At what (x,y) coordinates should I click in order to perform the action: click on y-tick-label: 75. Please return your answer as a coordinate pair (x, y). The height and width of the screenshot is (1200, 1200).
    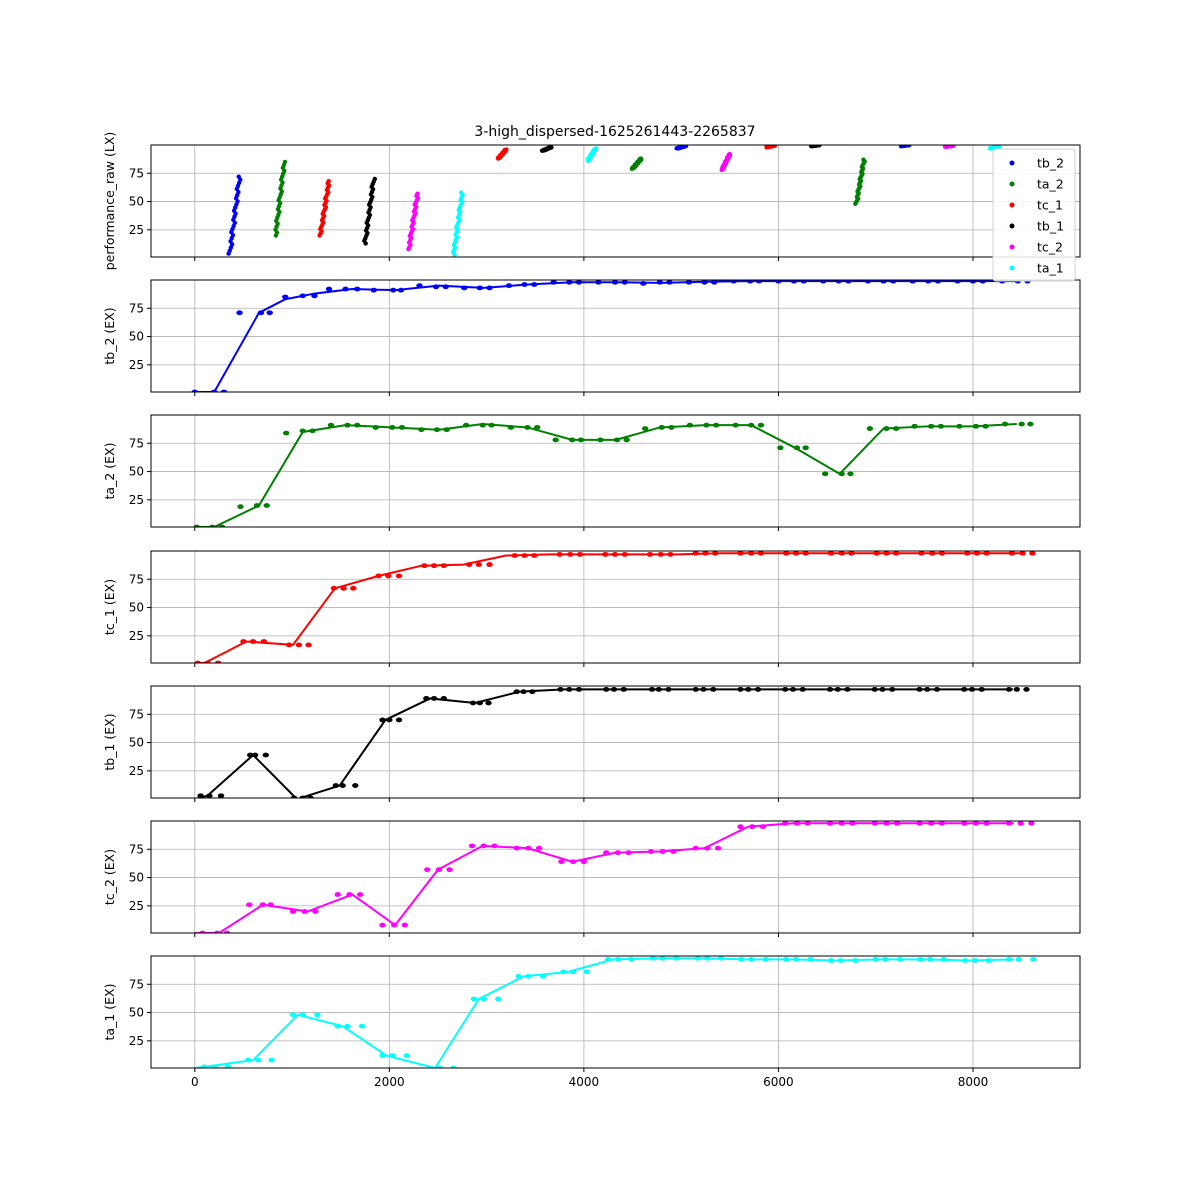
    Looking at the image, I should click on (136, 579).